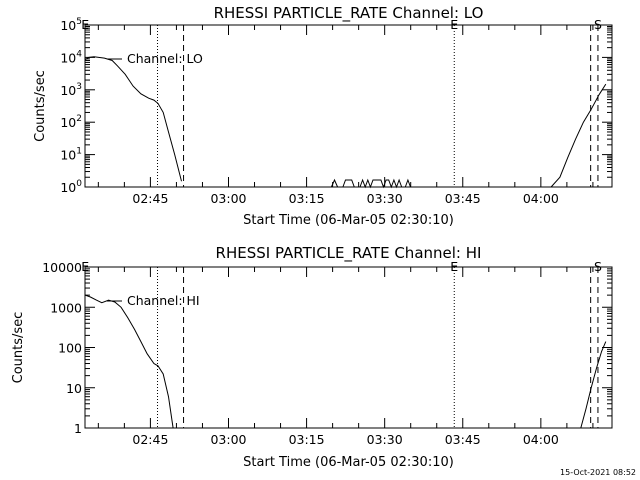  What do you see at coordinates (71, 57) in the screenshot?
I see `y-tick-label: 10⁴` at bounding box center [71, 57].